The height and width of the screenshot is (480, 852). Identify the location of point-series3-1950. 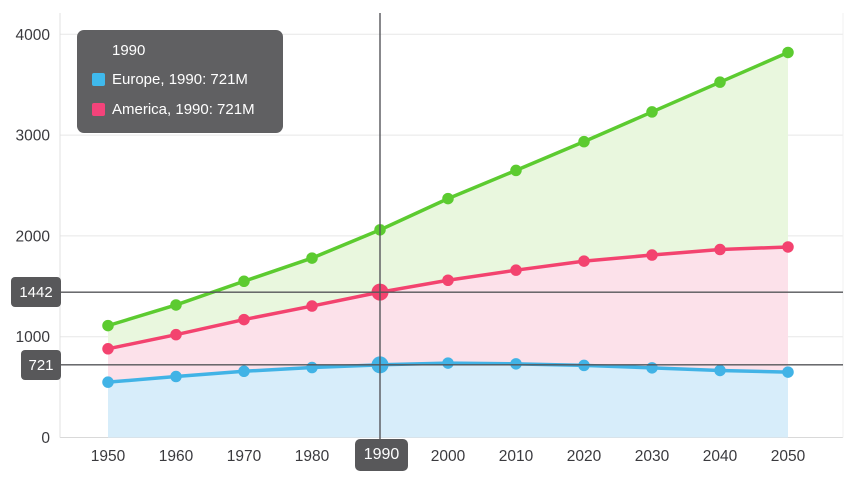
(108, 325).